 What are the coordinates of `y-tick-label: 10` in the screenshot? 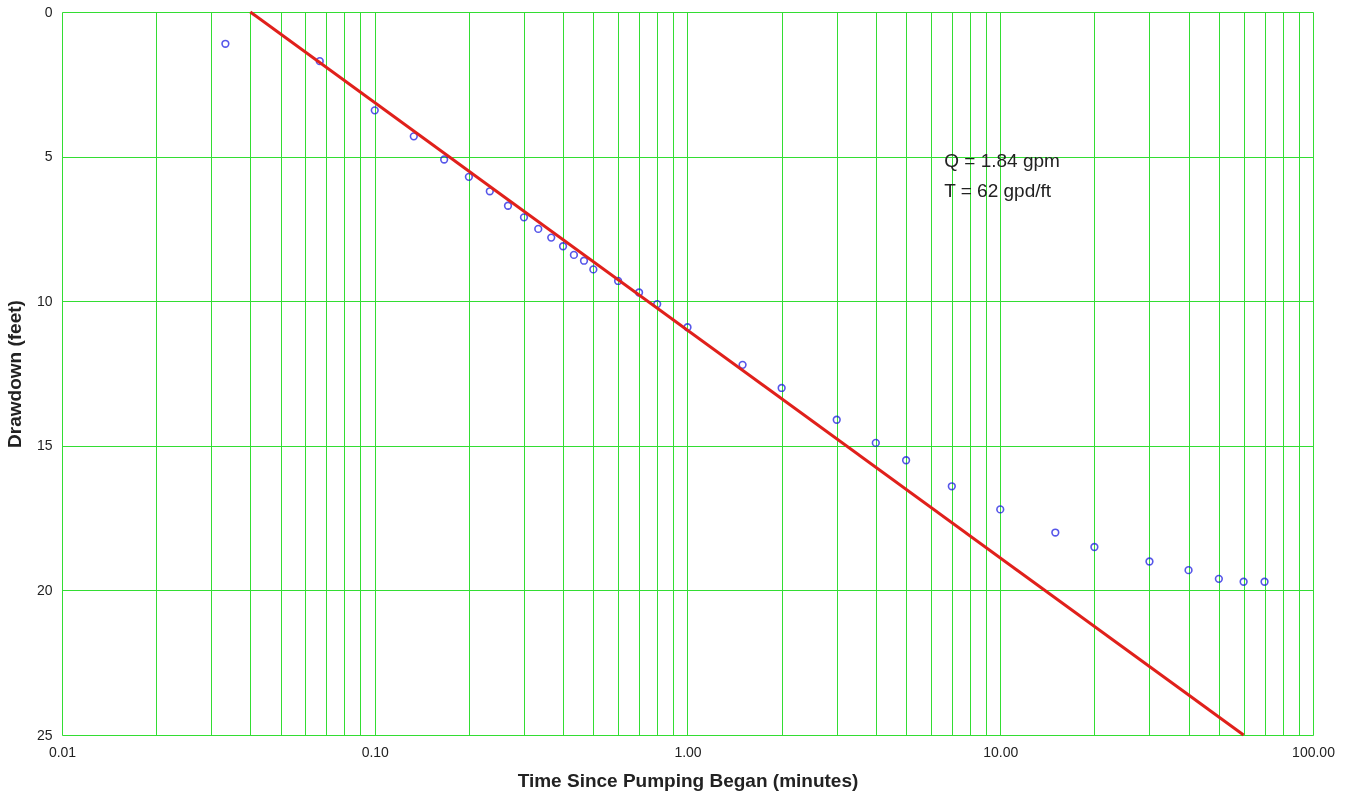 It's located at (44, 300).